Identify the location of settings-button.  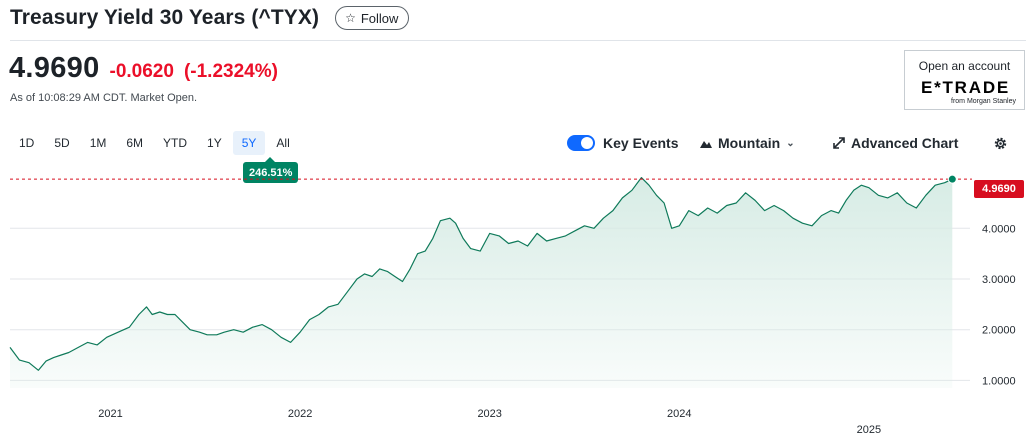
(1000, 143).